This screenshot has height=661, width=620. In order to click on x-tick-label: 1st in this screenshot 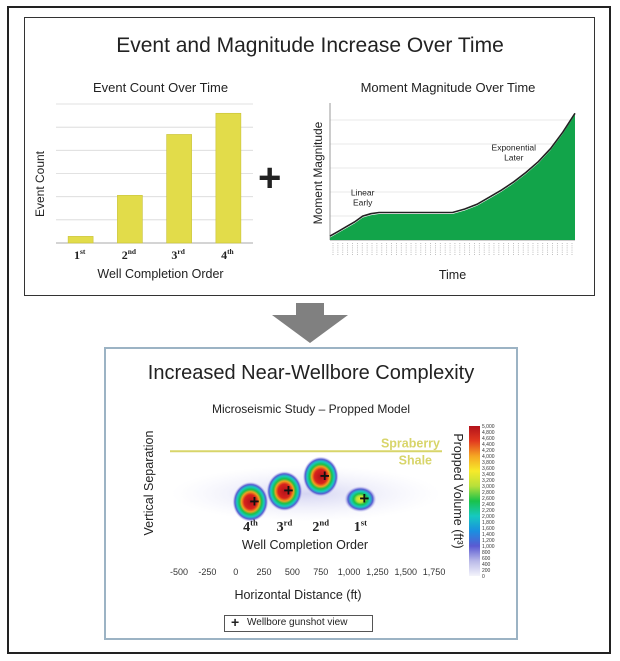, I will do `click(80, 254)`.